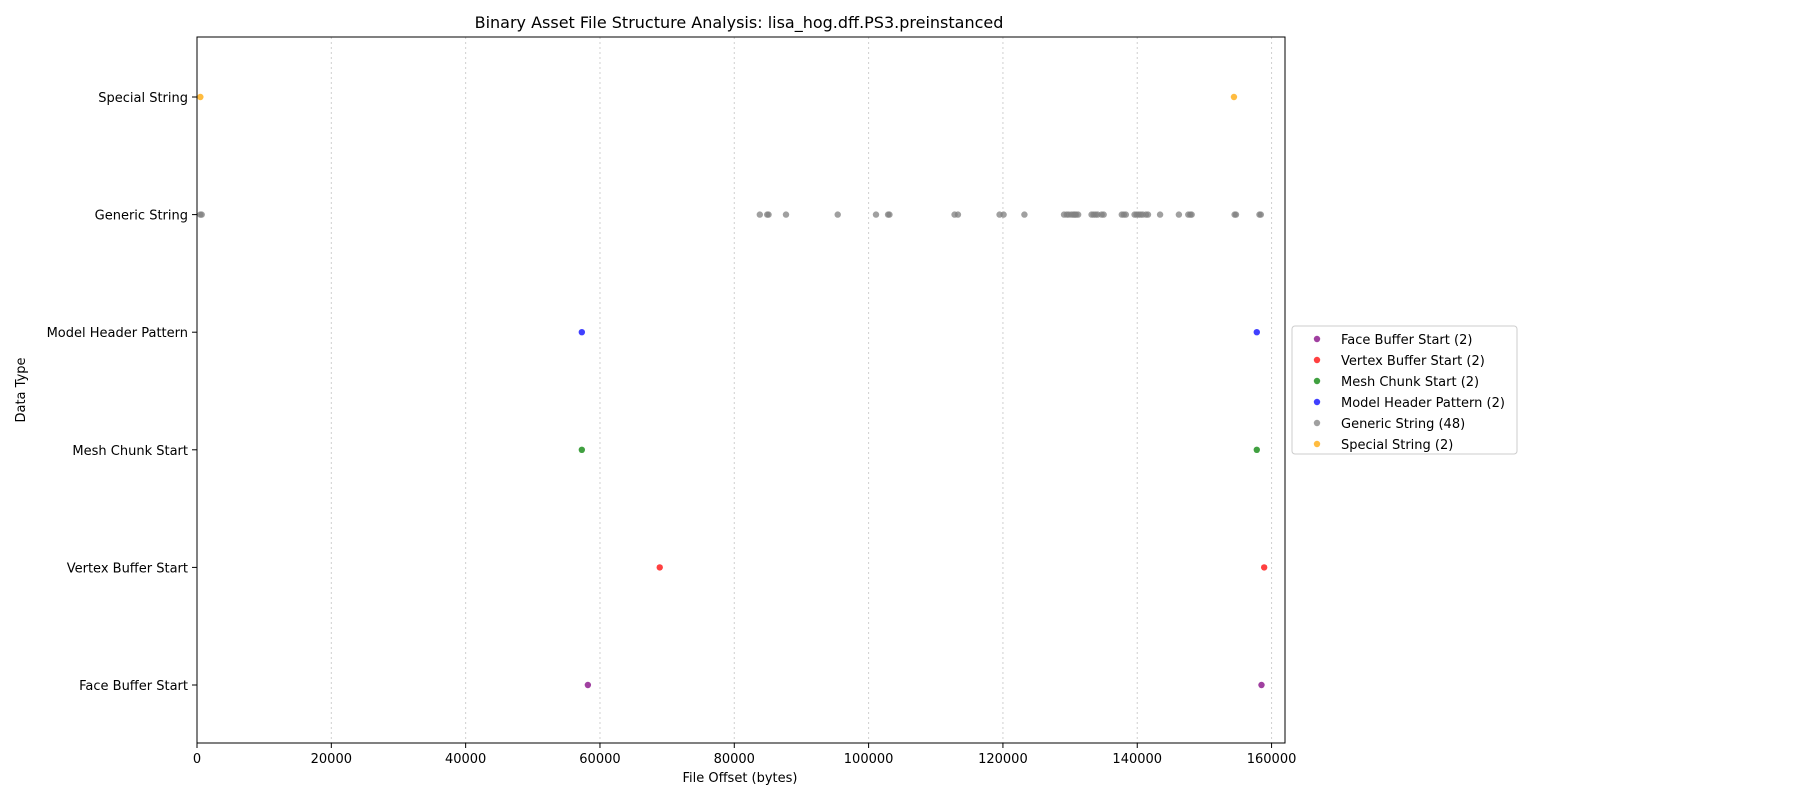  What do you see at coordinates (1406, 340) in the screenshot?
I see `legend-label: Face Buffer Start (2)` at bounding box center [1406, 340].